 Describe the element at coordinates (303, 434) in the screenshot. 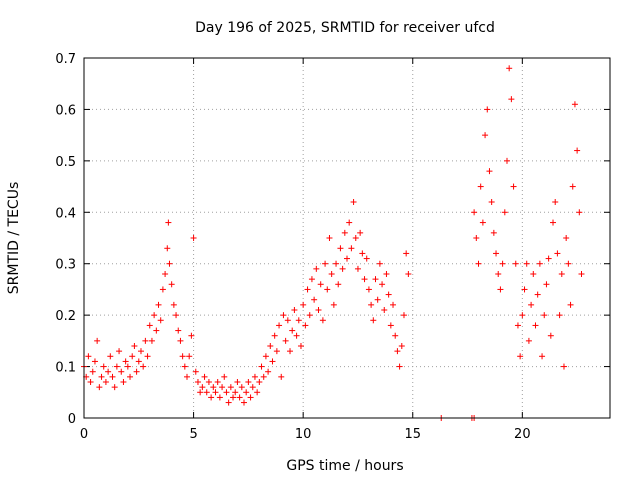

I see `x-tick-label: 10` at that location.